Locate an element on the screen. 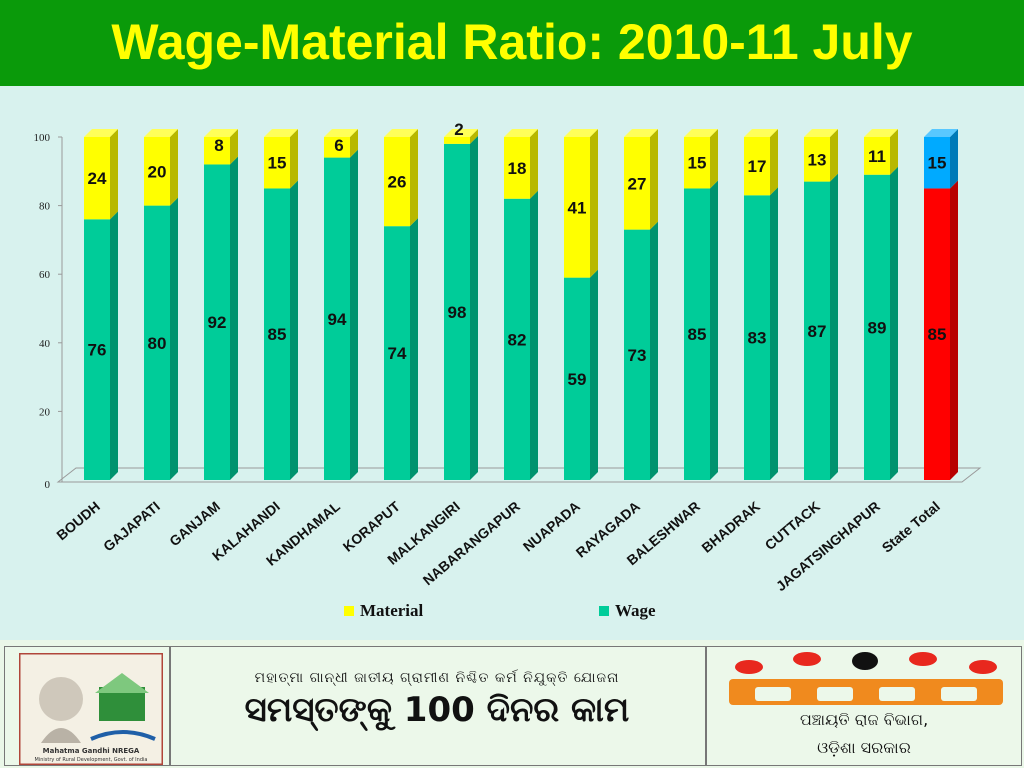 The height and width of the screenshot is (768, 1024). data-label-wage: 73 is located at coordinates (637, 355).